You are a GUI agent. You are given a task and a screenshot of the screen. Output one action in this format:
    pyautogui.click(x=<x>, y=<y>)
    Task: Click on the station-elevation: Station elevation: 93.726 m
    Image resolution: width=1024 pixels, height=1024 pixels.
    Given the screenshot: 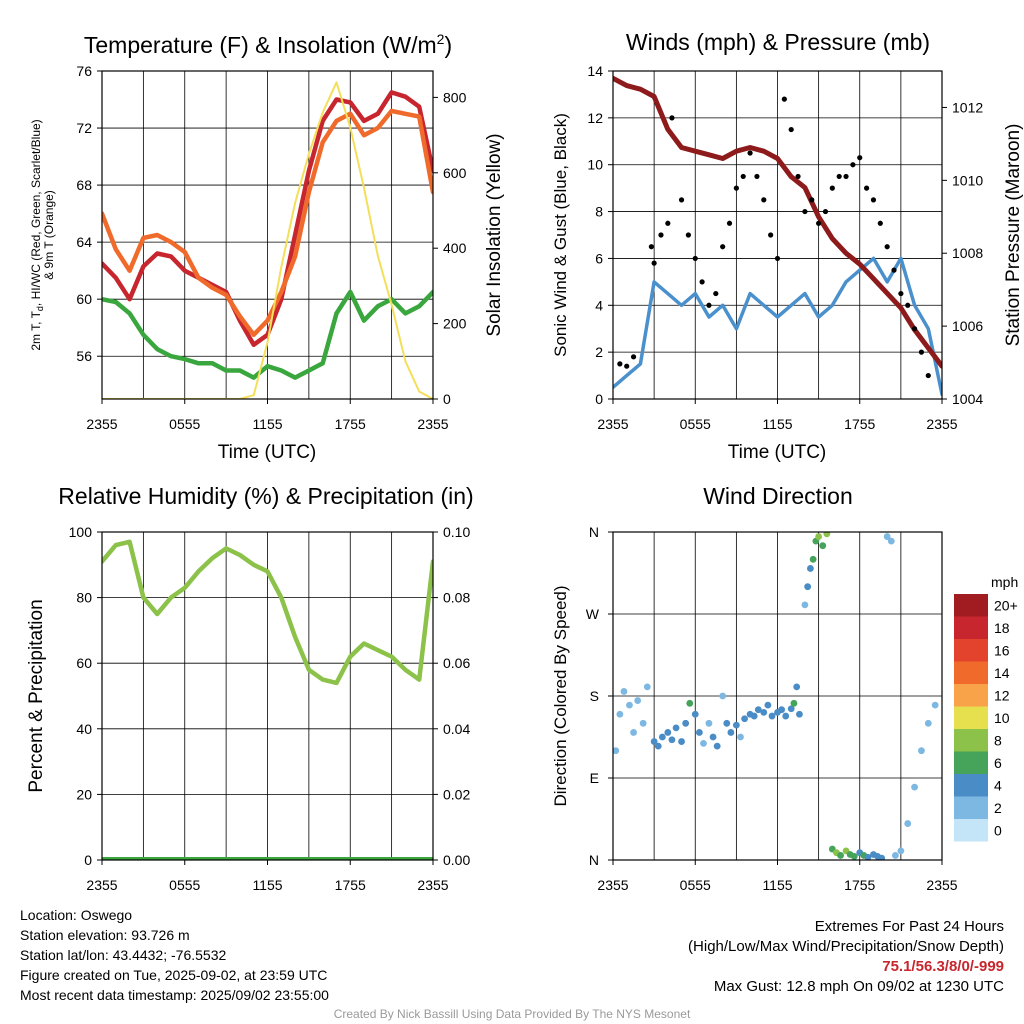 What is the action you would take?
    pyautogui.click(x=105, y=935)
    